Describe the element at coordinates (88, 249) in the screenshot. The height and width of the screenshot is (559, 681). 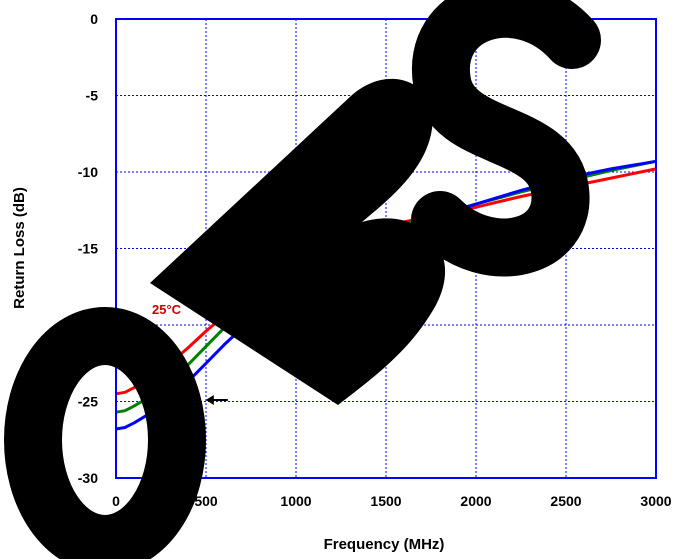
I see `y-tick-label--15: -15` at that location.